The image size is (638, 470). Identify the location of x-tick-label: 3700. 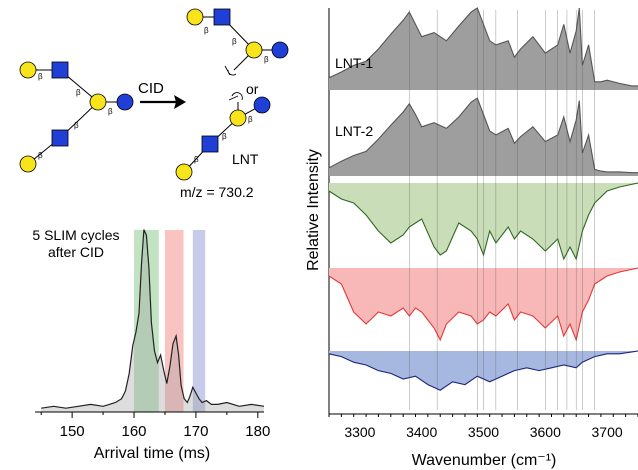
(607, 432).